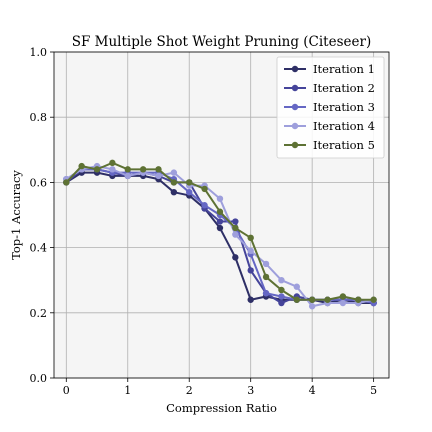  Describe the element at coordinates (39, 182) in the screenshot. I see `y-tick-label: 0.6` at that location.